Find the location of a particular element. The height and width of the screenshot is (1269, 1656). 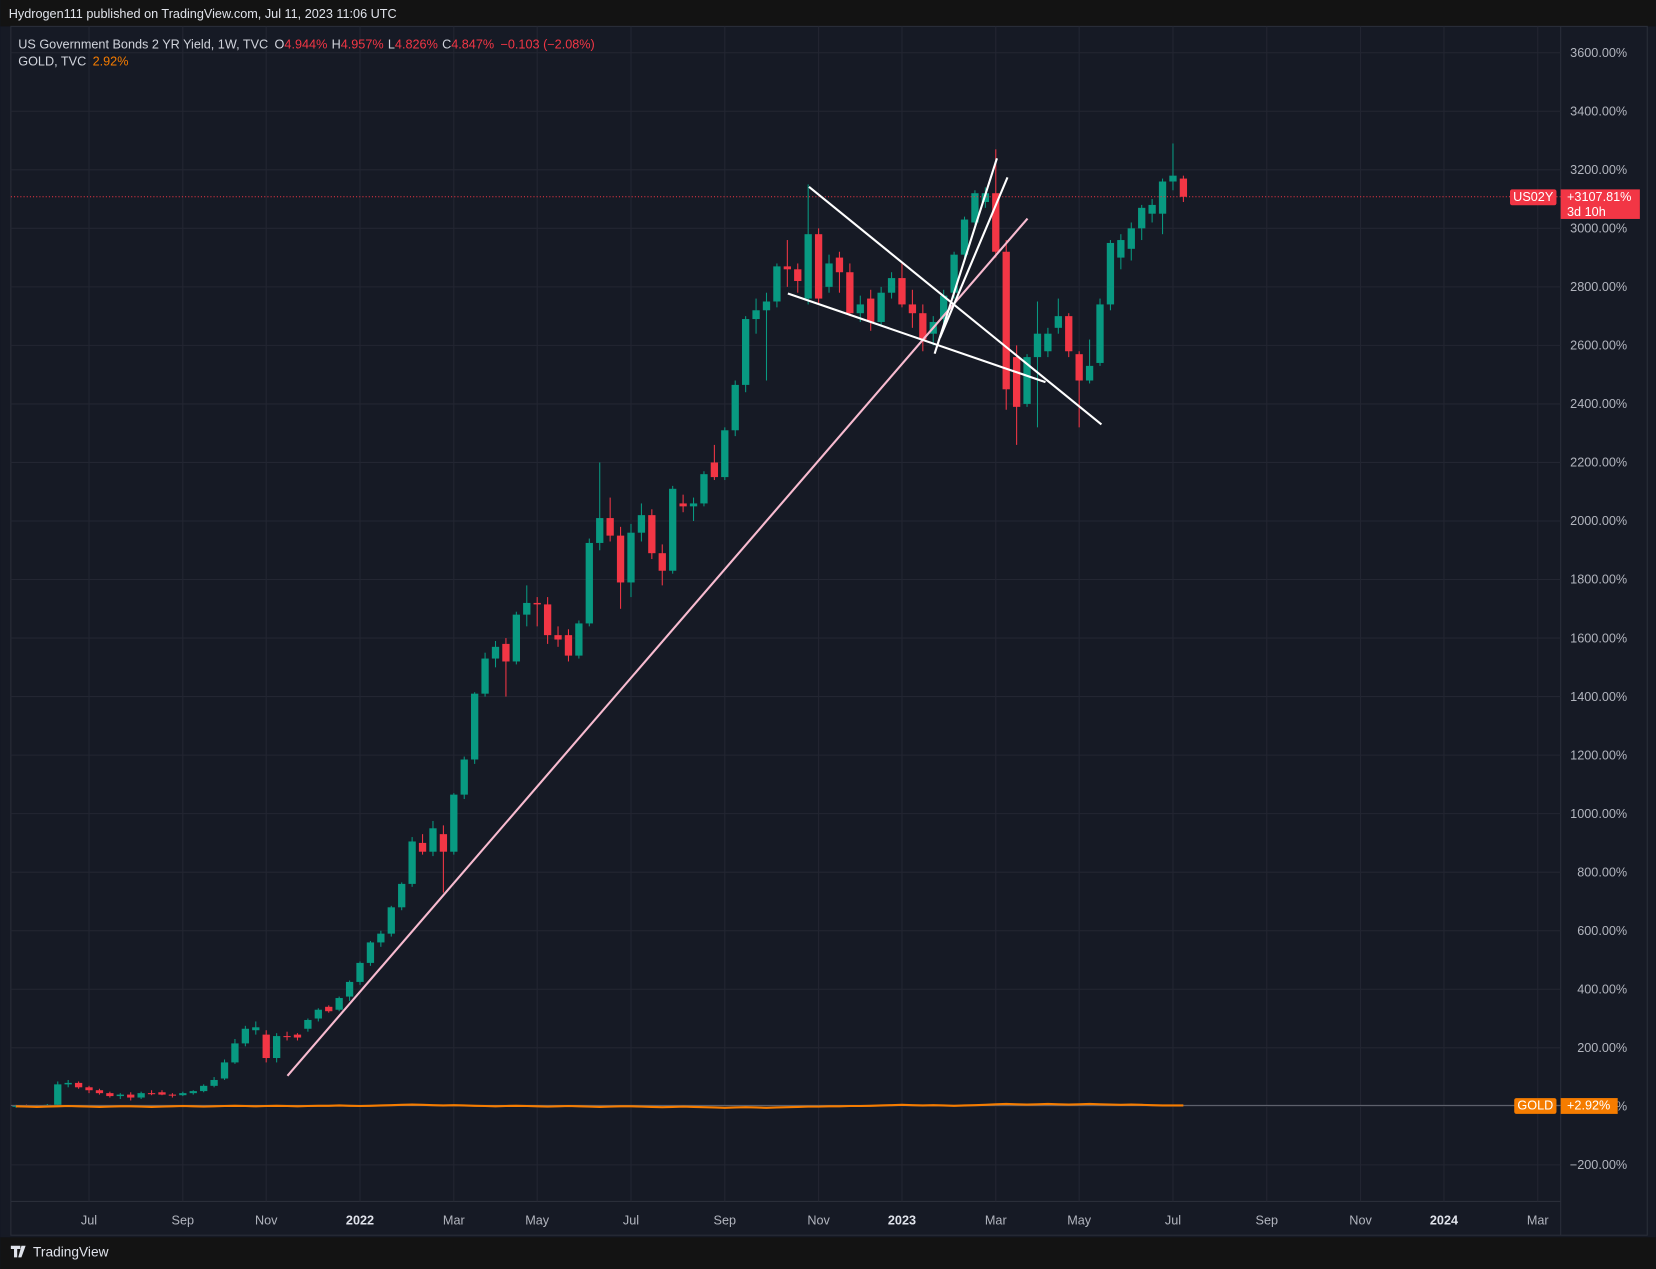

countdown: 3d 10h is located at coordinates (1586, 212).